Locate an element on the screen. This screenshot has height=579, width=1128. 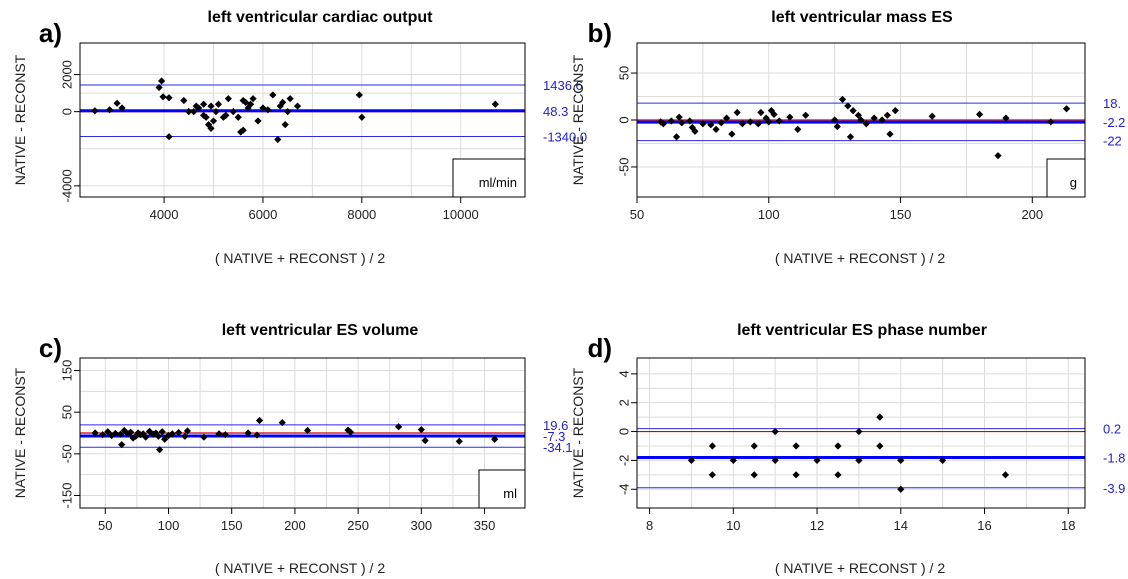
y-tick-label: 4 is located at coordinates (623, 373).